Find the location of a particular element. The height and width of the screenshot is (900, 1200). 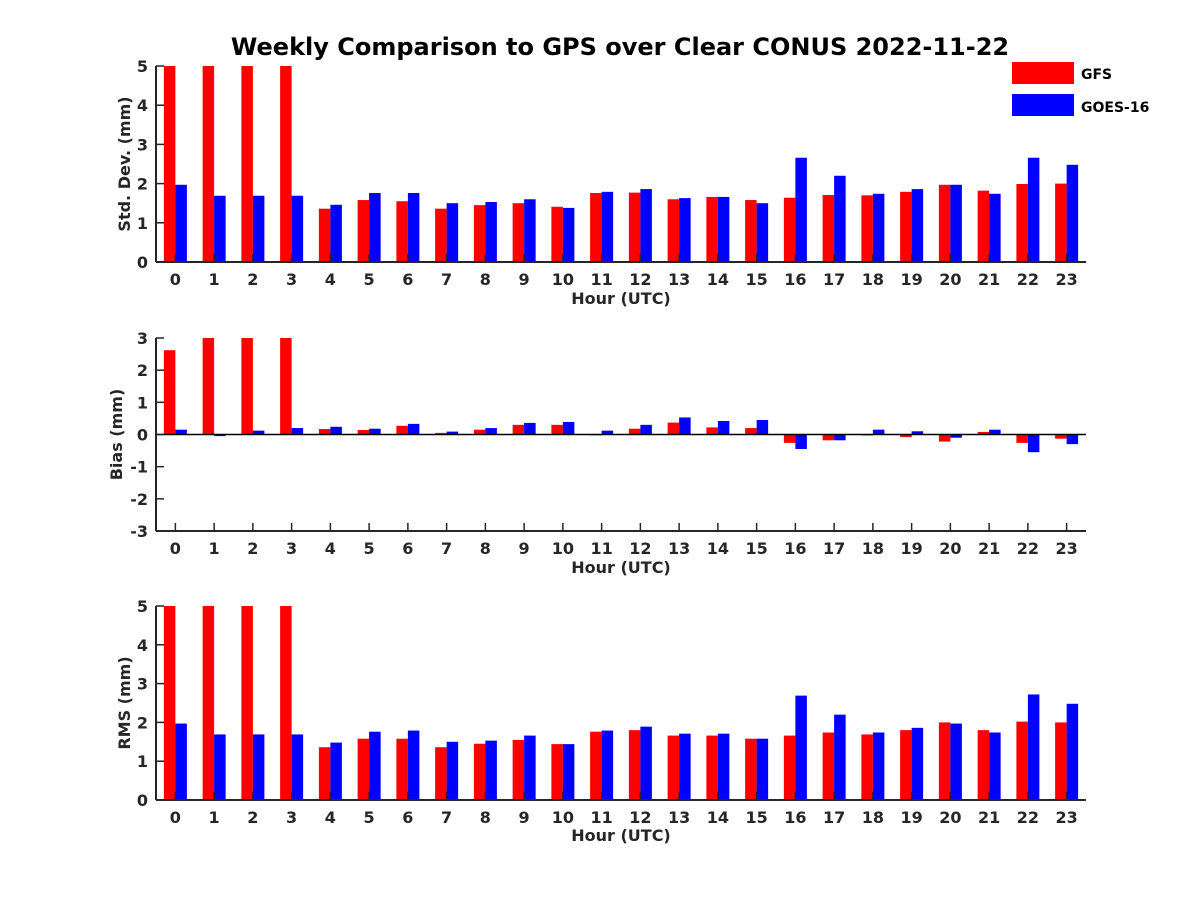

x-tick-label: 6 is located at coordinates (407, 817).